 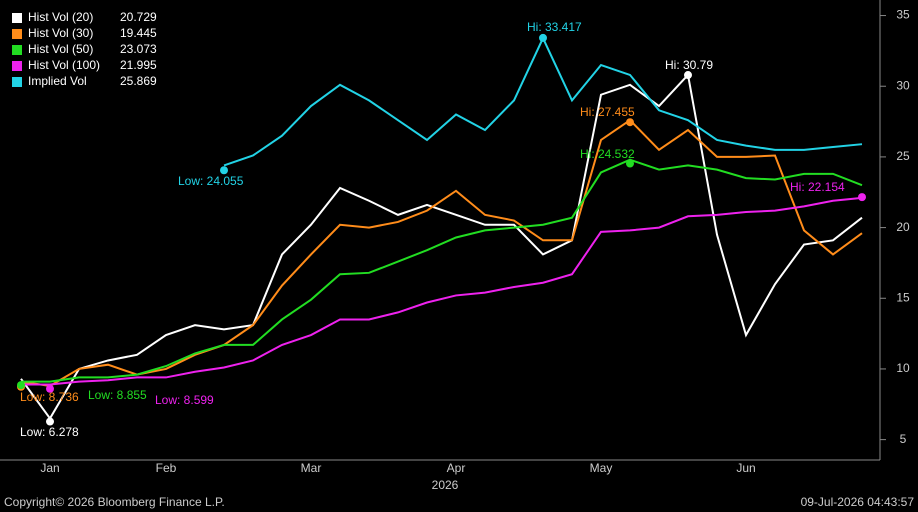 I want to click on legend-value: 20.729, so click(x=138, y=17).